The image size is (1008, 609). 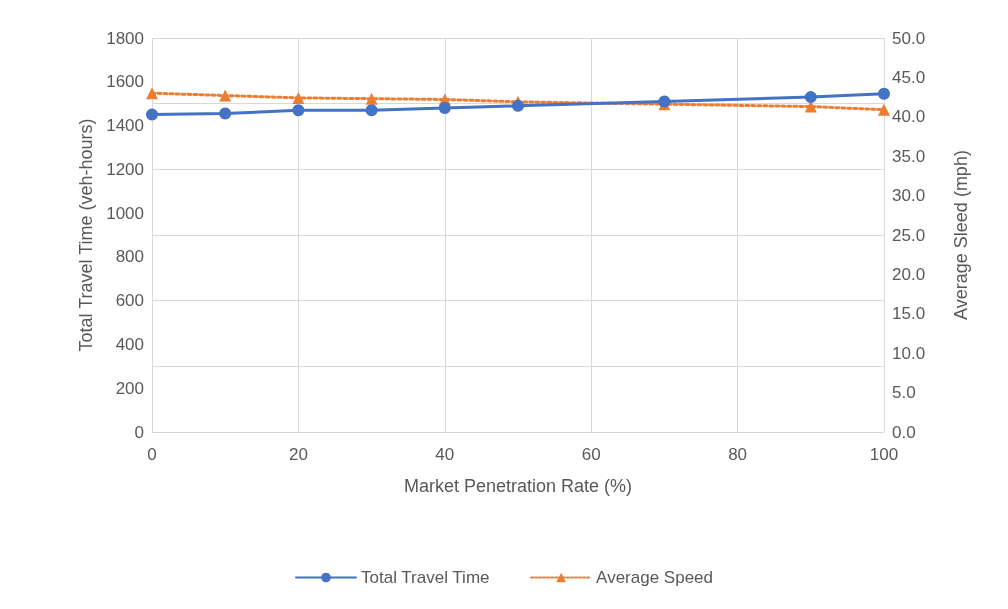 What do you see at coordinates (884, 454) in the screenshot?
I see `x-tick-label: 100` at bounding box center [884, 454].